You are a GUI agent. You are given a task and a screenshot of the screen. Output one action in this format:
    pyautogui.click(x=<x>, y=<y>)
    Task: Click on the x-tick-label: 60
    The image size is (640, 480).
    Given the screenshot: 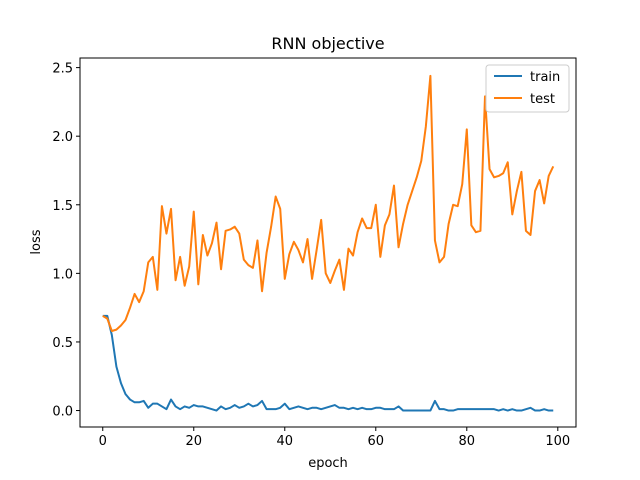 What is the action you would take?
    pyautogui.click(x=376, y=441)
    